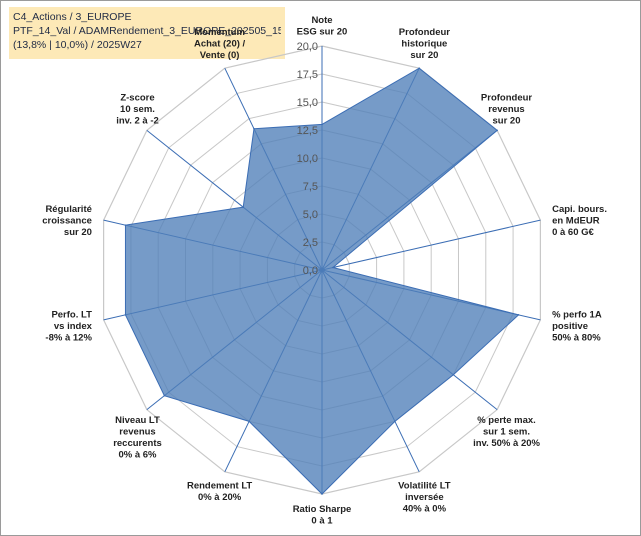 The image size is (641, 536). I want to click on tick-label-8: 20,0, so click(307, 47).